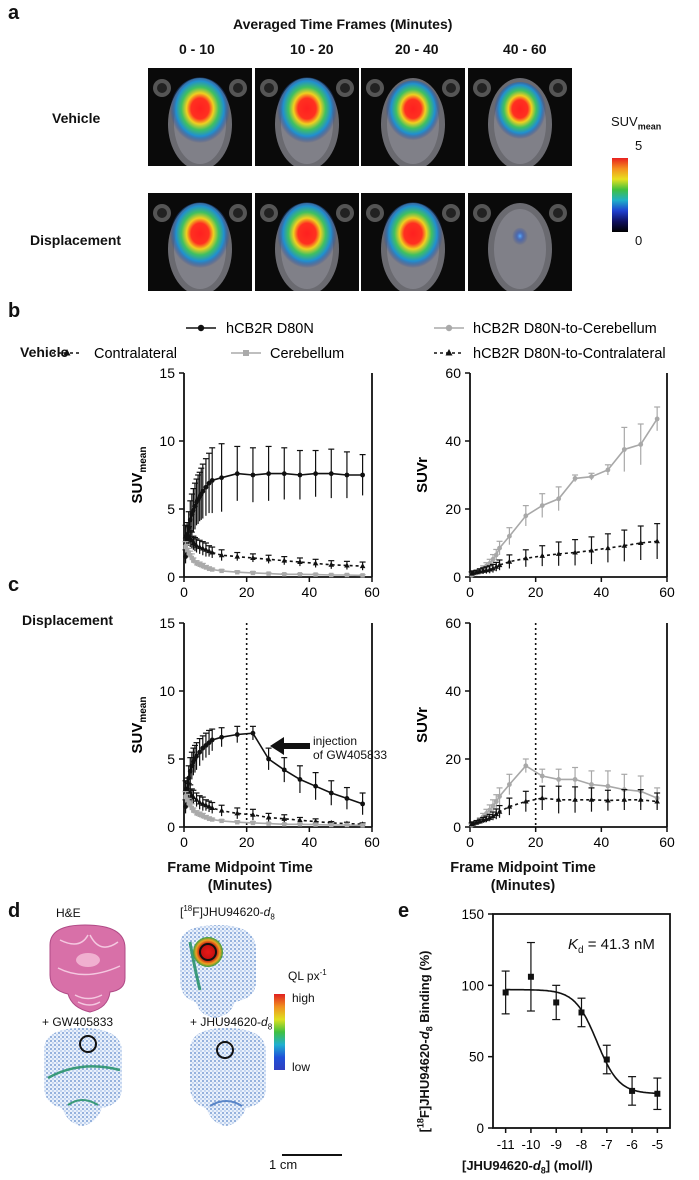  What do you see at coordinates (228, 1077) in the screenshot?
I see `jhu-slice` at bounding box center [228, 1077].